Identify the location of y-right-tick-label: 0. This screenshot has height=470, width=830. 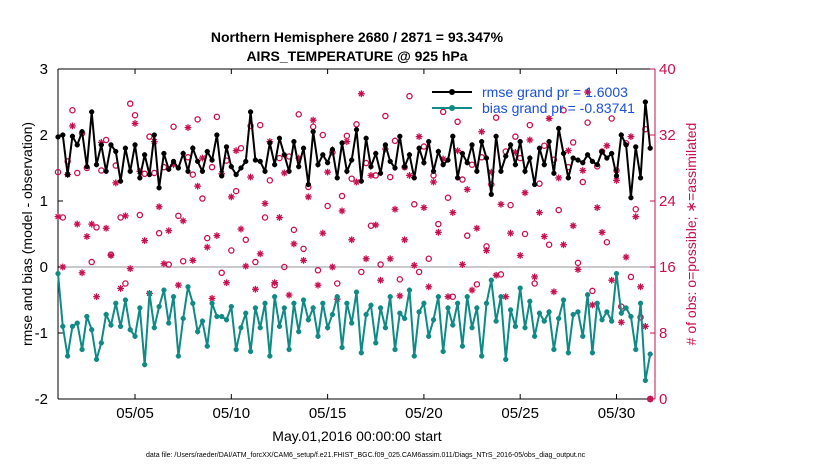
(663, 399).